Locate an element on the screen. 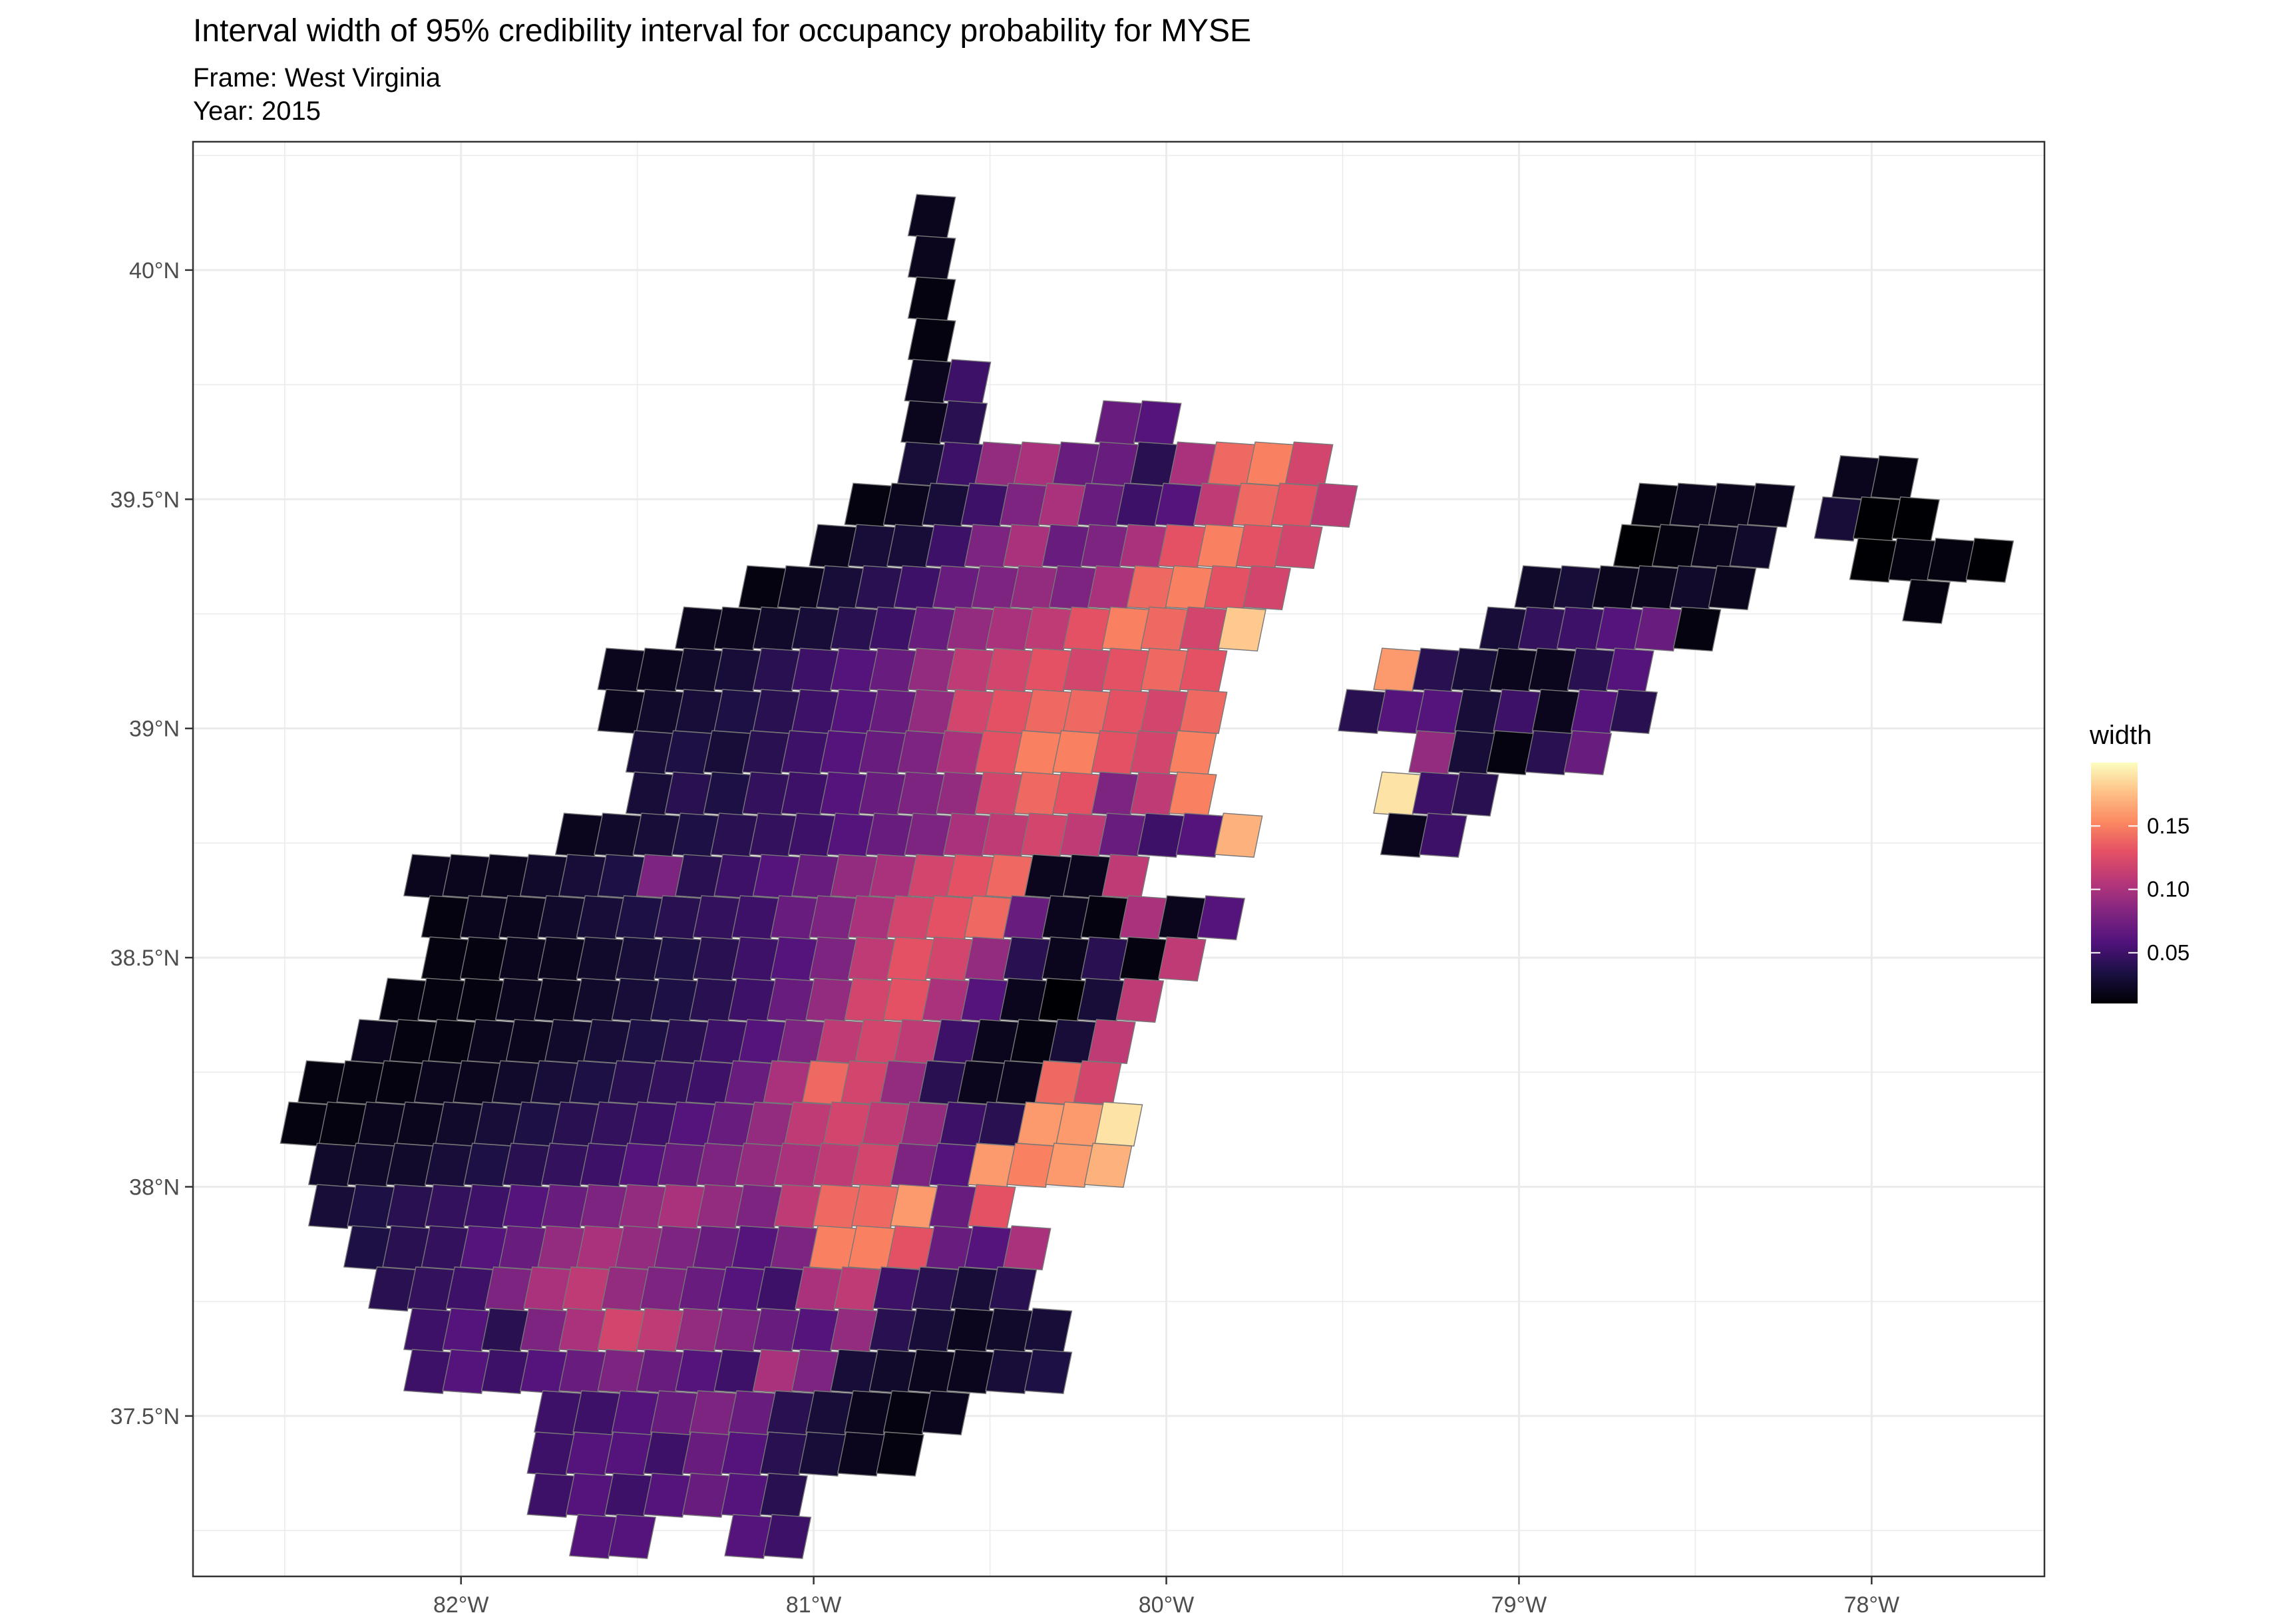  y-tick-label: 37.5°N is located at coordinates (145, 1416).